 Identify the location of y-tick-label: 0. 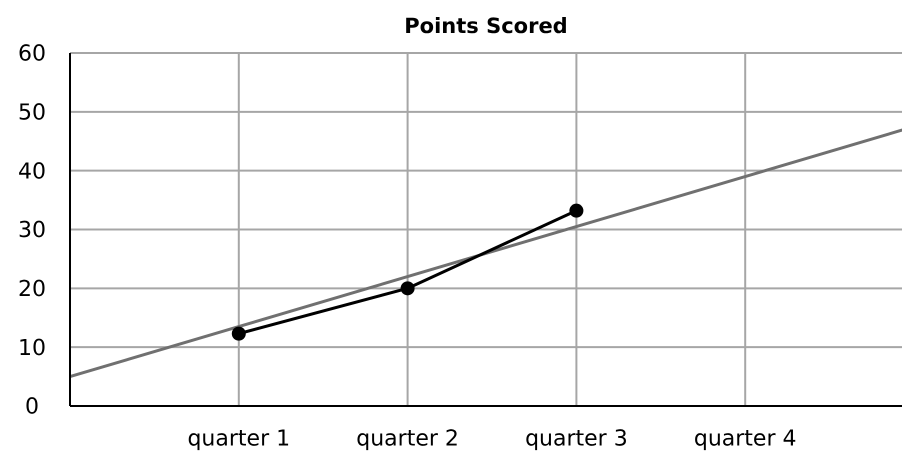
(32, 407).